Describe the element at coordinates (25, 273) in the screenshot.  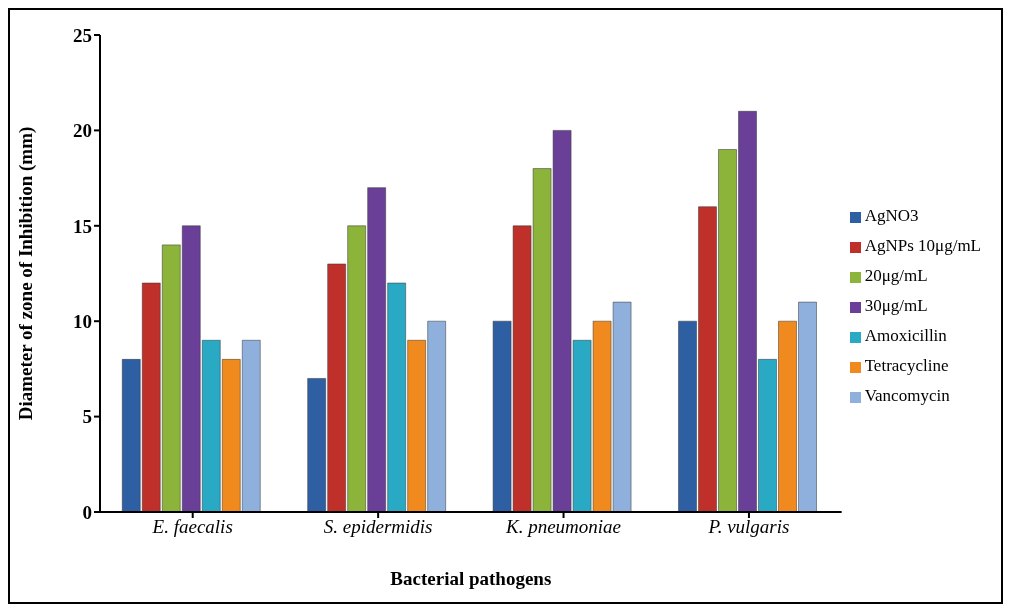
I see `y-axis-title: Diameter of zone of Inhibition (mm)` at that location.